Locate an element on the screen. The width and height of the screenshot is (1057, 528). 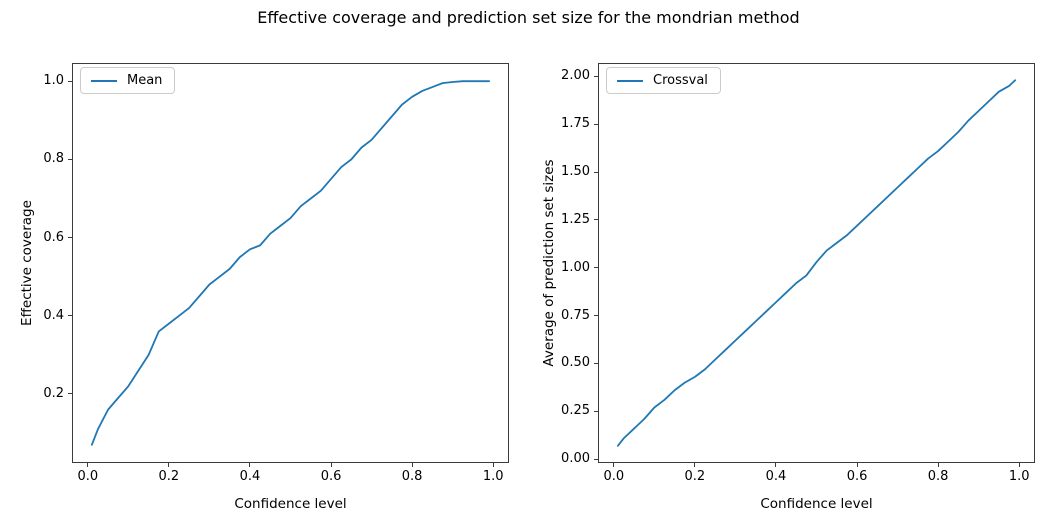
left-legend: Mean is located at coordinates (128, 80).